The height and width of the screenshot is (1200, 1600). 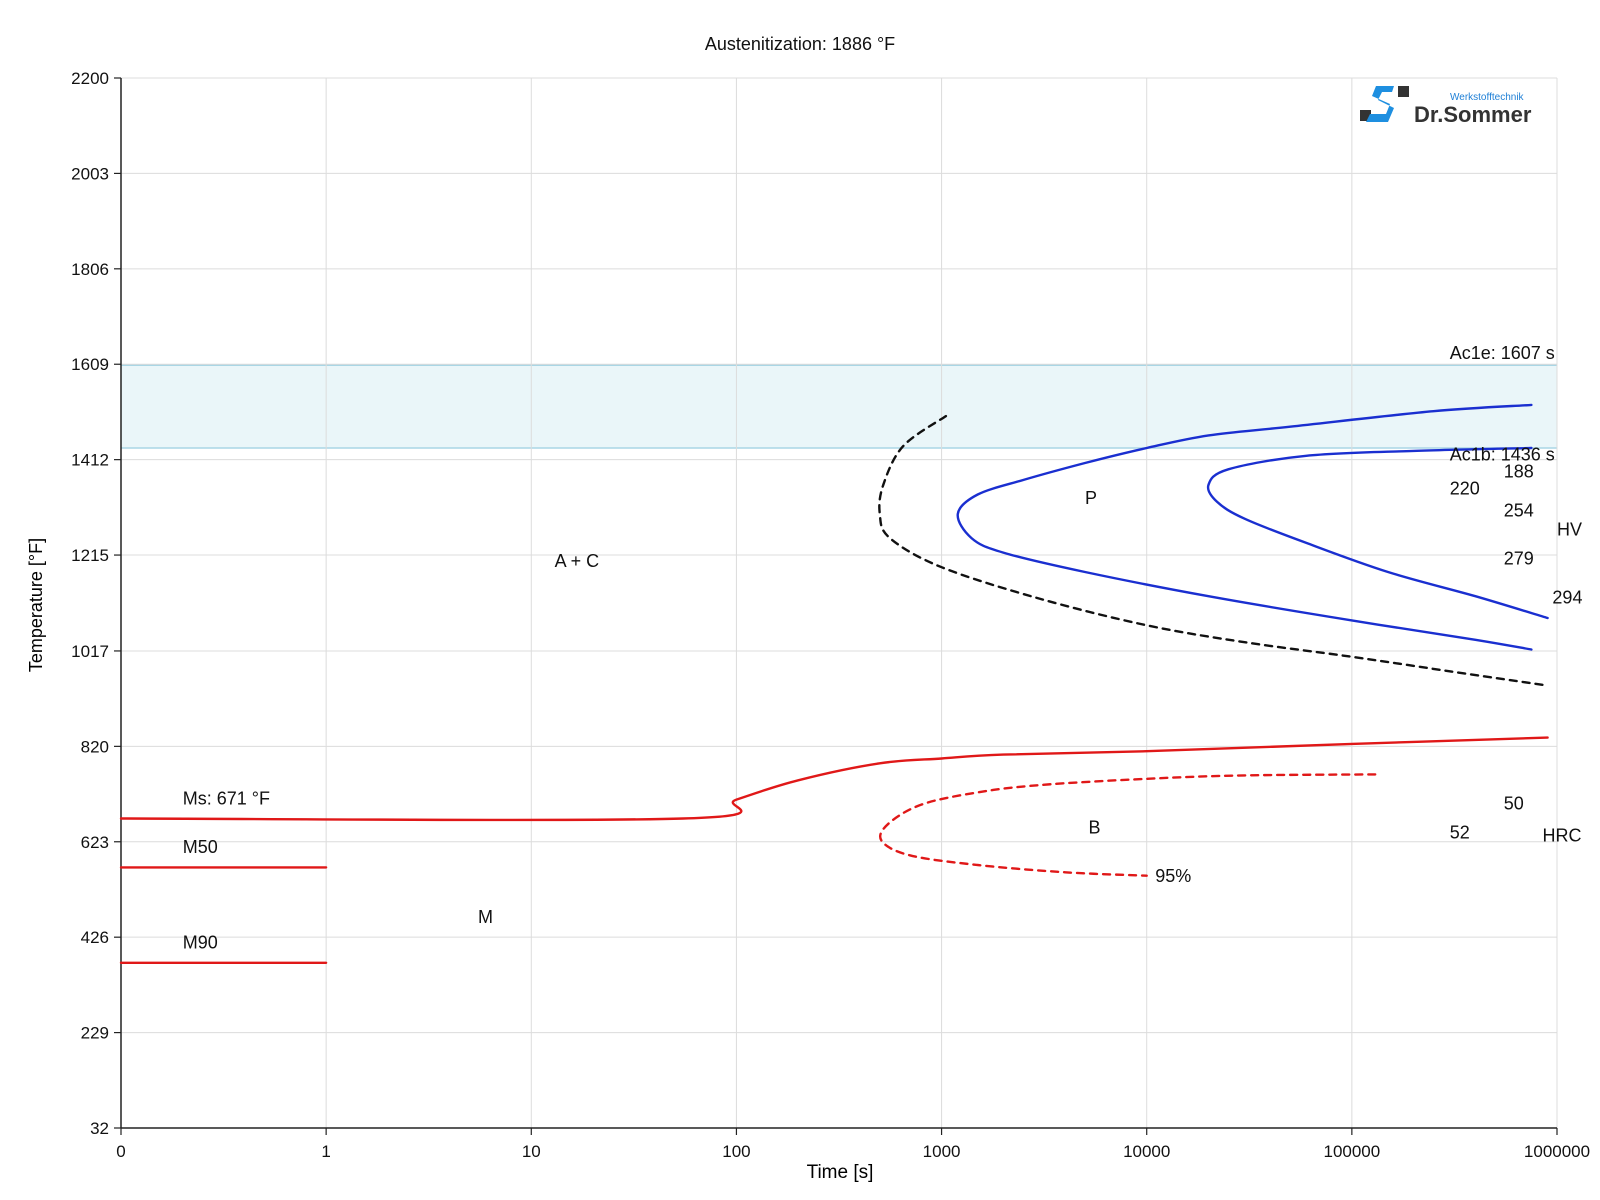 What do you see at coordinates (1091, 498) in the screenshot?
I see `annotation-label: P` at bounding box center [1091, 498].